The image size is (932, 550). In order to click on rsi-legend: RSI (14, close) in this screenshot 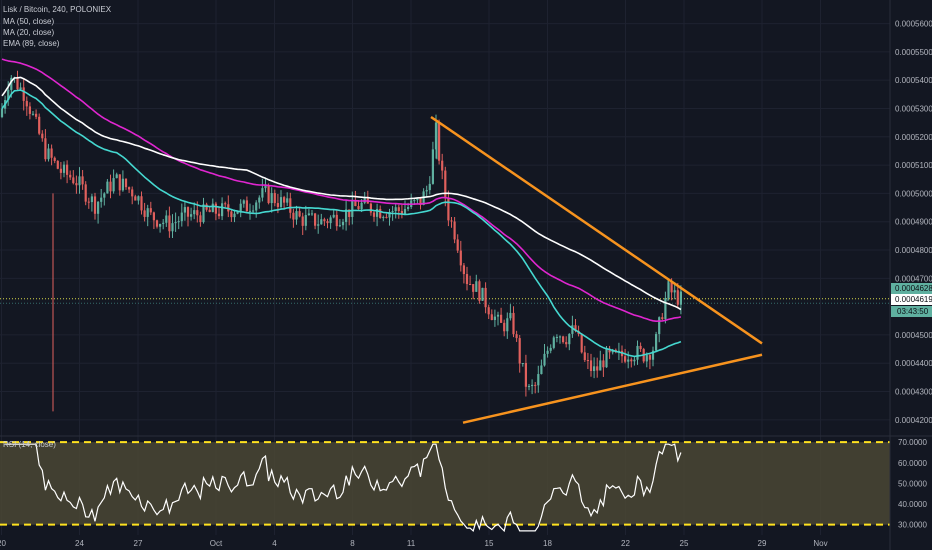, I will do `click(29, 444)`.